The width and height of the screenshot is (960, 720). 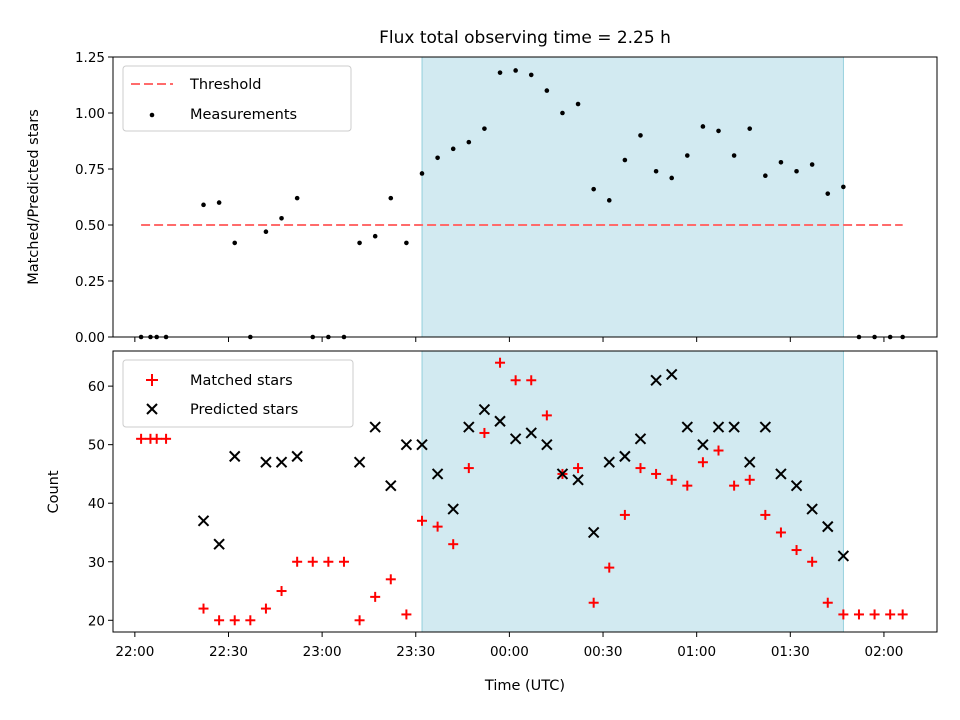 I want to click on x-axis-label: Time (UTC), so click(x=524, y=686).